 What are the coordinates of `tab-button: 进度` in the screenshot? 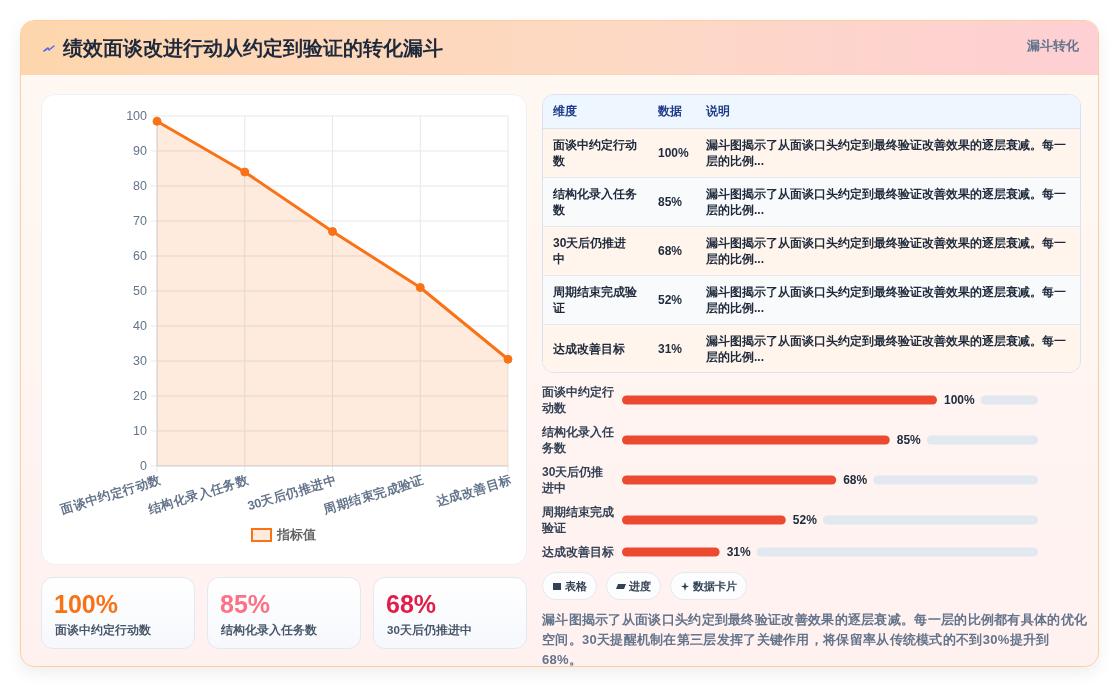 It's located at (633, 586).